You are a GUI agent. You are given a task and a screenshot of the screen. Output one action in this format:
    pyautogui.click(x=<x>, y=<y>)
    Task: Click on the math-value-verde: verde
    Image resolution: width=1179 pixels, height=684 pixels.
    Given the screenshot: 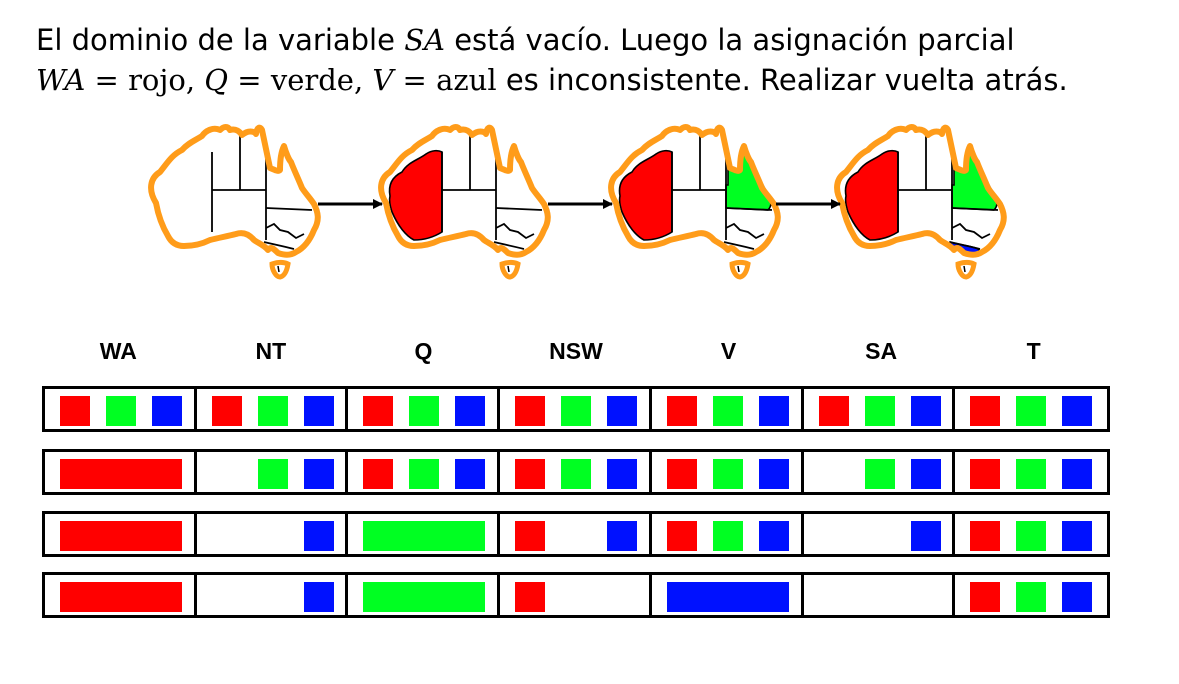 What is the action you would take?
    pyautogui.click(x=312, y=80)
    